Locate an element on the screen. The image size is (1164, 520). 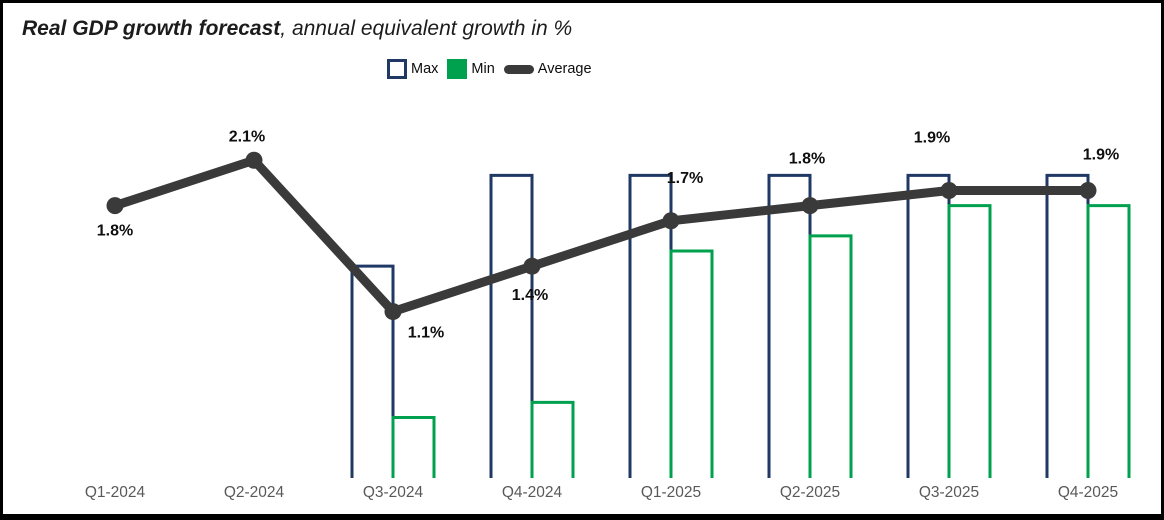
x-axis-label: Q2-2025 is located at coordinates (810, 492).